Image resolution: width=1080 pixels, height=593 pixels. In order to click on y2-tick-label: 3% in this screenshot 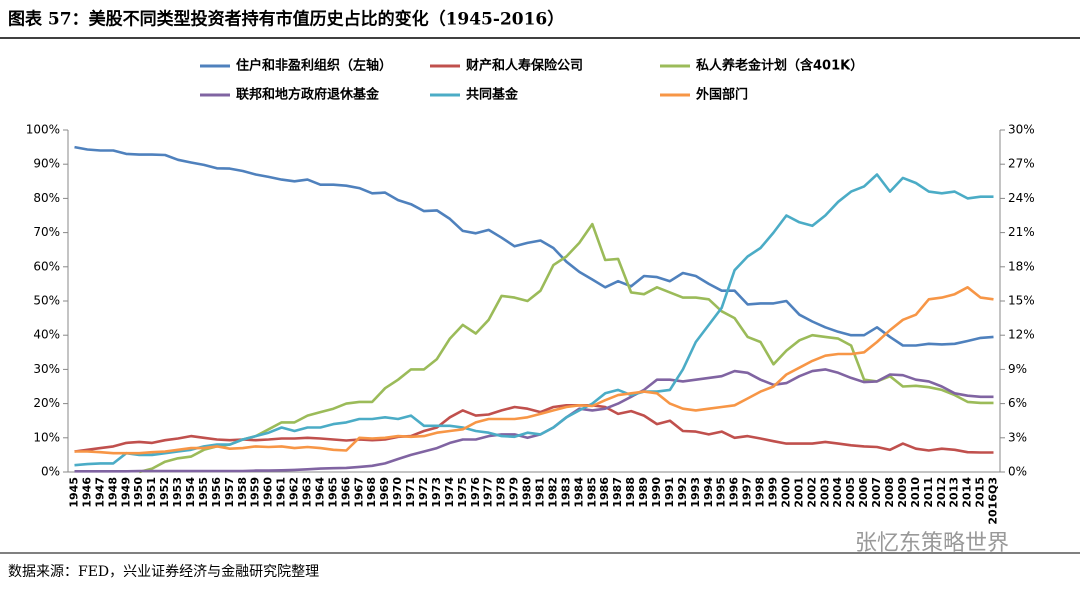, I will do `click(1017, 437)`.